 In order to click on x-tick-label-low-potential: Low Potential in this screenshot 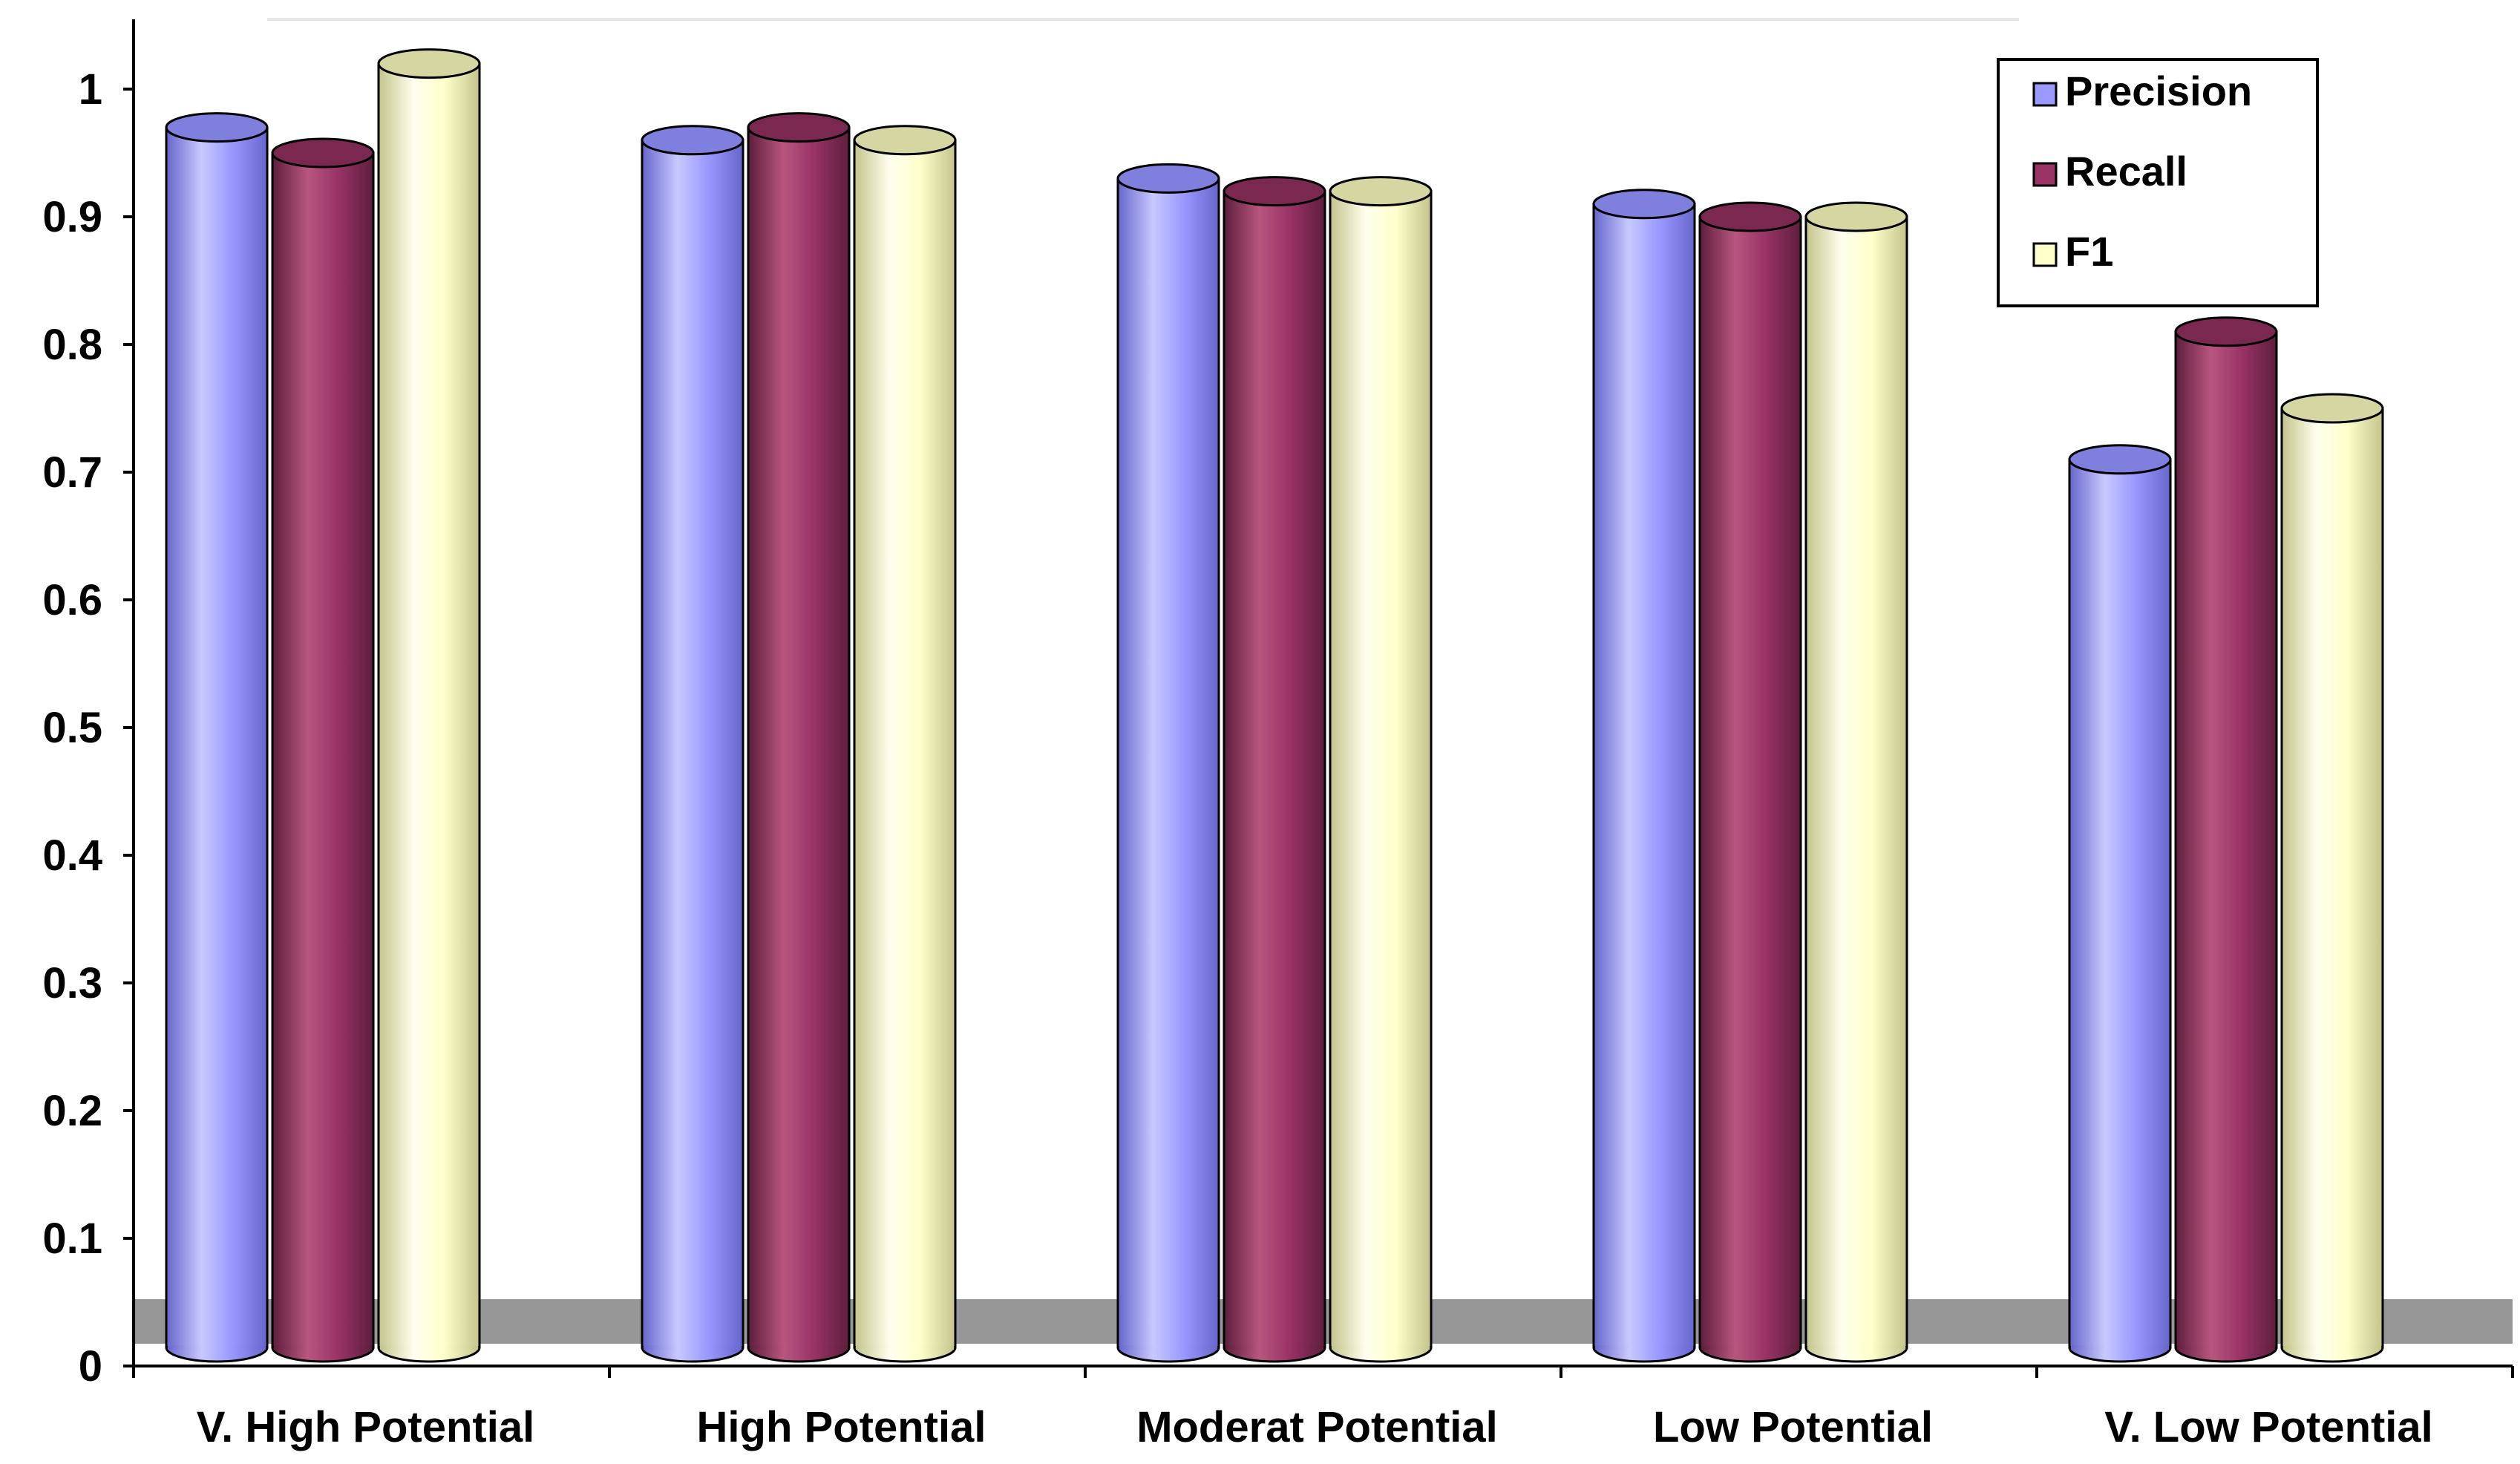, I will do `click(1793, 1427)`.